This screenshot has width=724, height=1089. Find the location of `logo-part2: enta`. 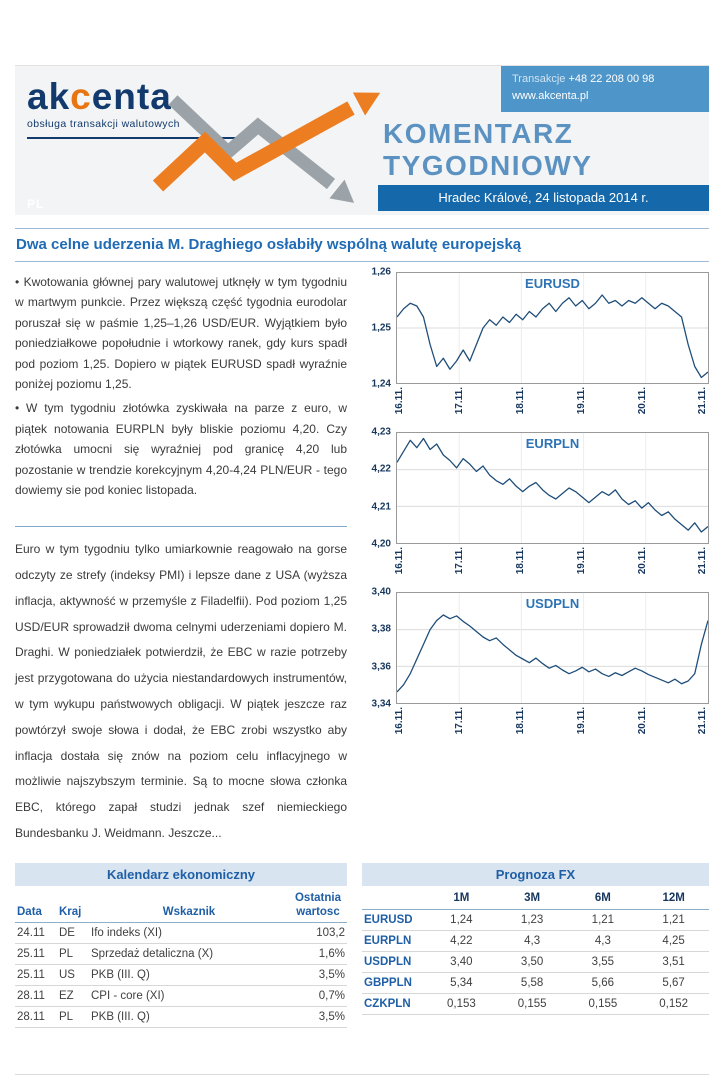

logo-part2: enta is located at coordinates (131, 96).